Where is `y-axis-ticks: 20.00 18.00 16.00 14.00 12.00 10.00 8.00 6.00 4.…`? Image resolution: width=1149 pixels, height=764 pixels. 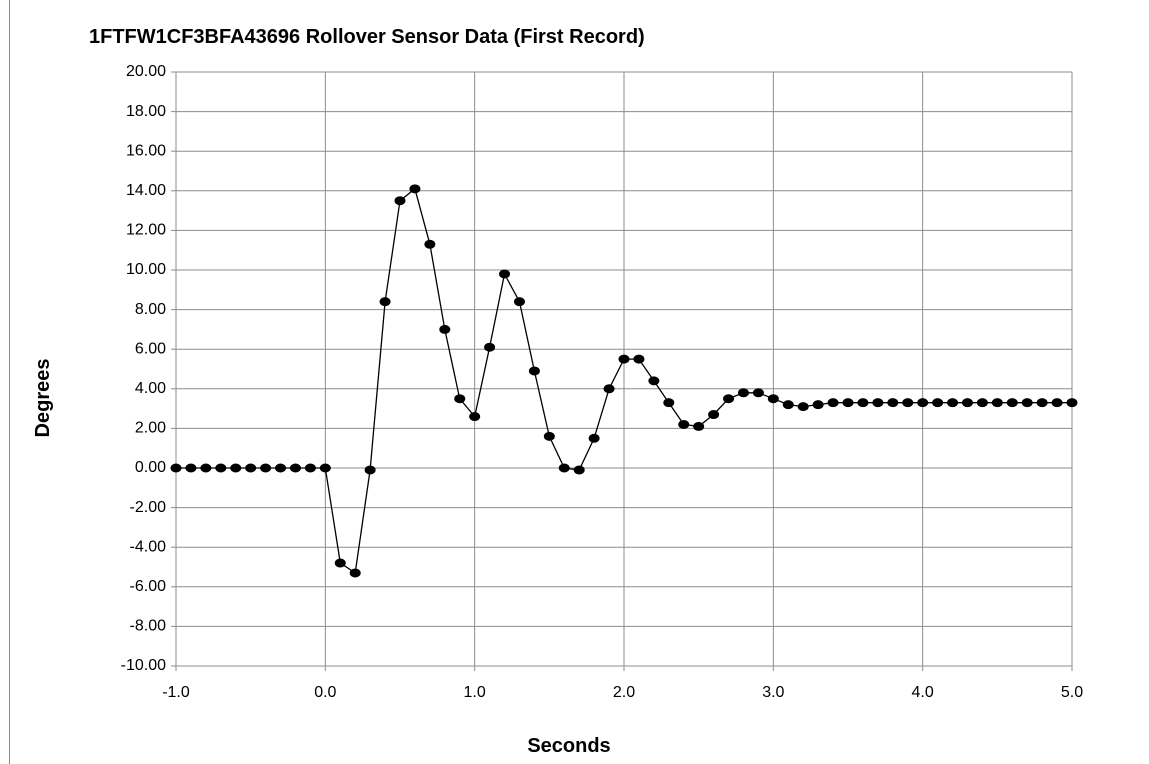
y-axis-ticks: 20.00 18.00 16.00 14.00 12.00 10.00 8.00 6.00 4.… is located at coordinates (143, 368).